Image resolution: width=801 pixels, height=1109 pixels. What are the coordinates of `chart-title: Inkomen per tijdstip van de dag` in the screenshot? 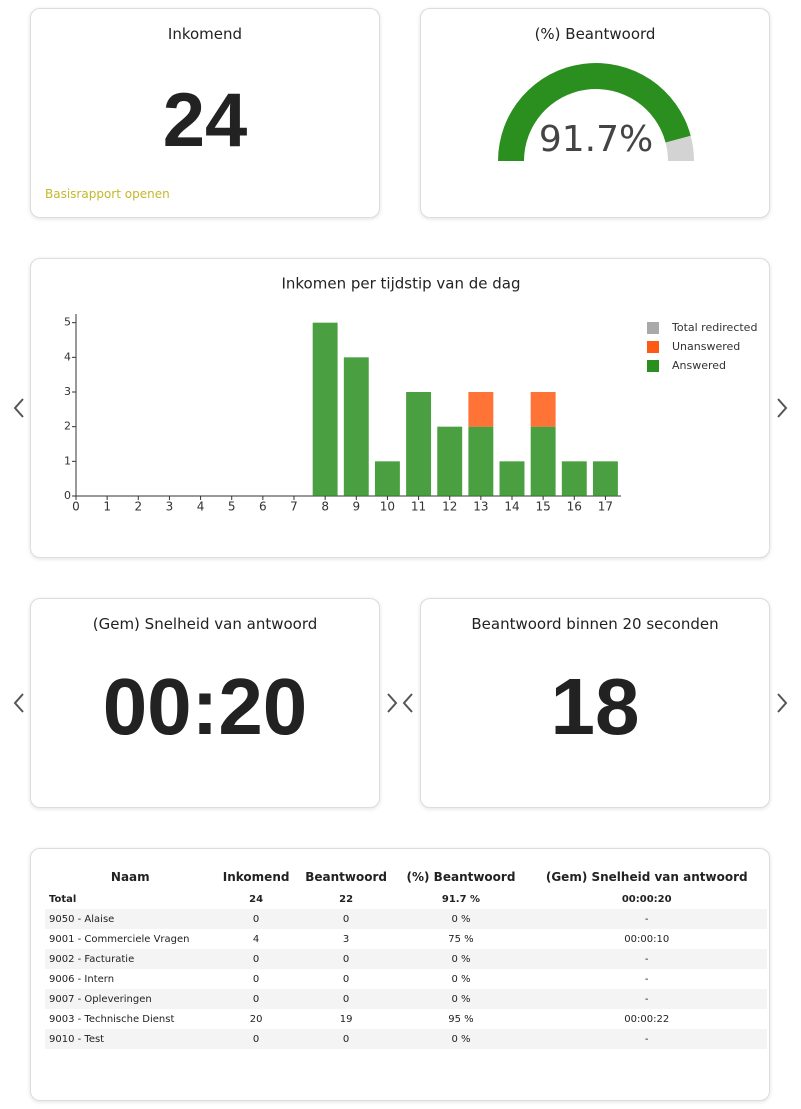 It's located at (400, 284).